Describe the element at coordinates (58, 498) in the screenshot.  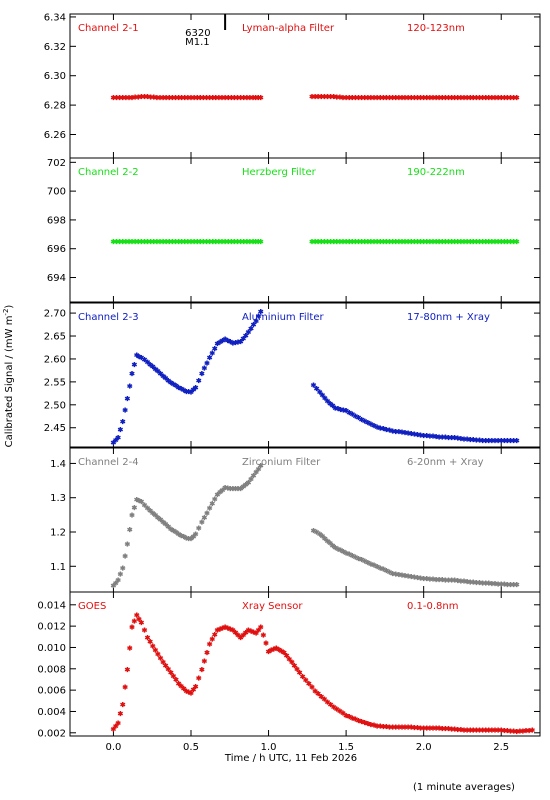
I see `y-tick-label: 1.3` at that location.